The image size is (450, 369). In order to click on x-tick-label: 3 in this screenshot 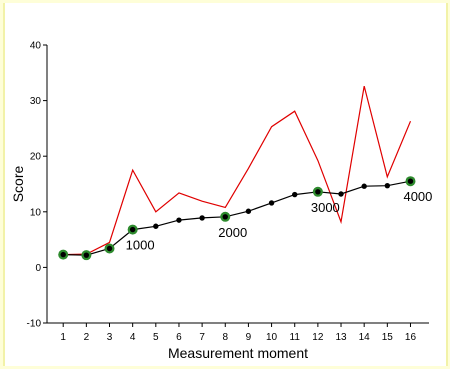, I will do `click(110, 337)`.